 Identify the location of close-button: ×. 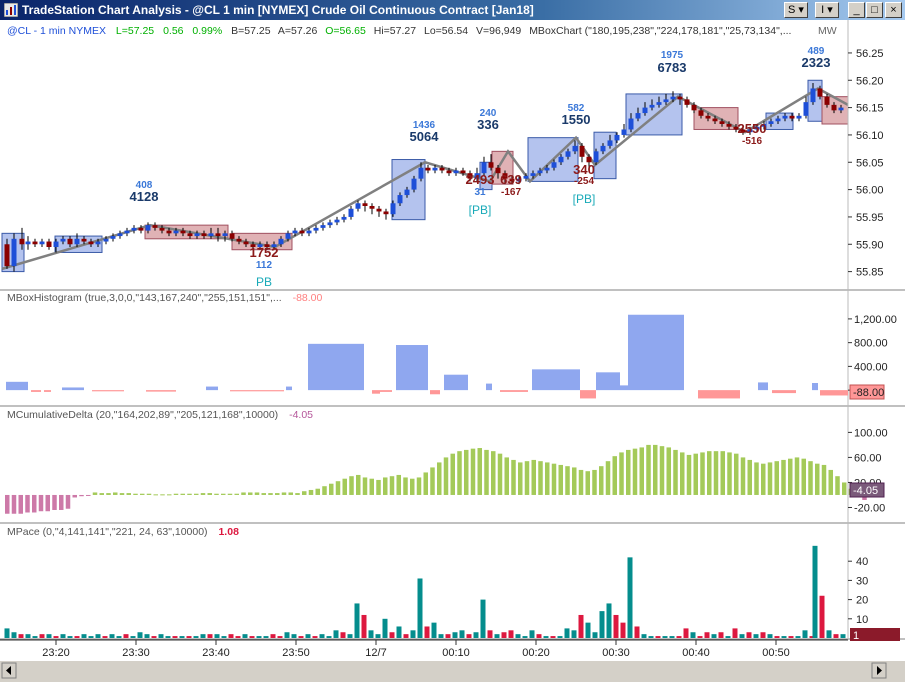
(893, 10).